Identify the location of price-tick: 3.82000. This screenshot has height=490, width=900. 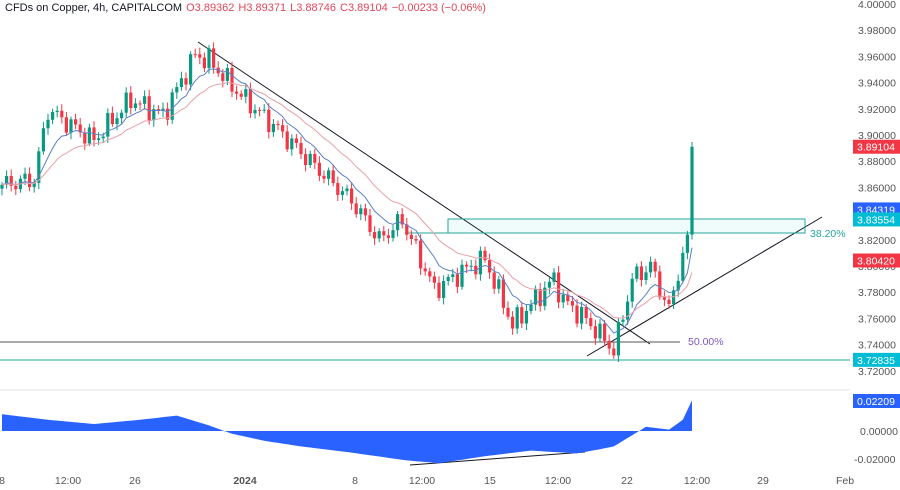
(877, 241).